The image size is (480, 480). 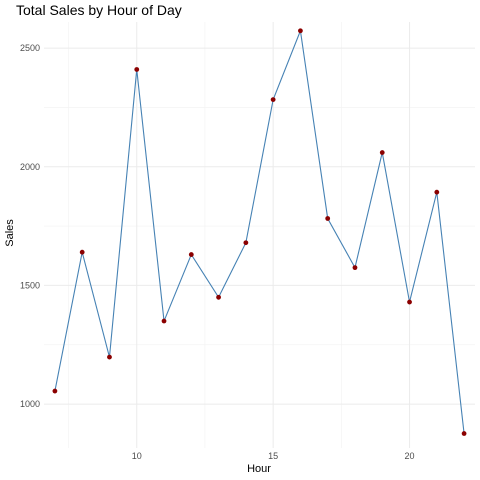 I want to click on y-tick-label: 2500, so click(x=30, y=48).